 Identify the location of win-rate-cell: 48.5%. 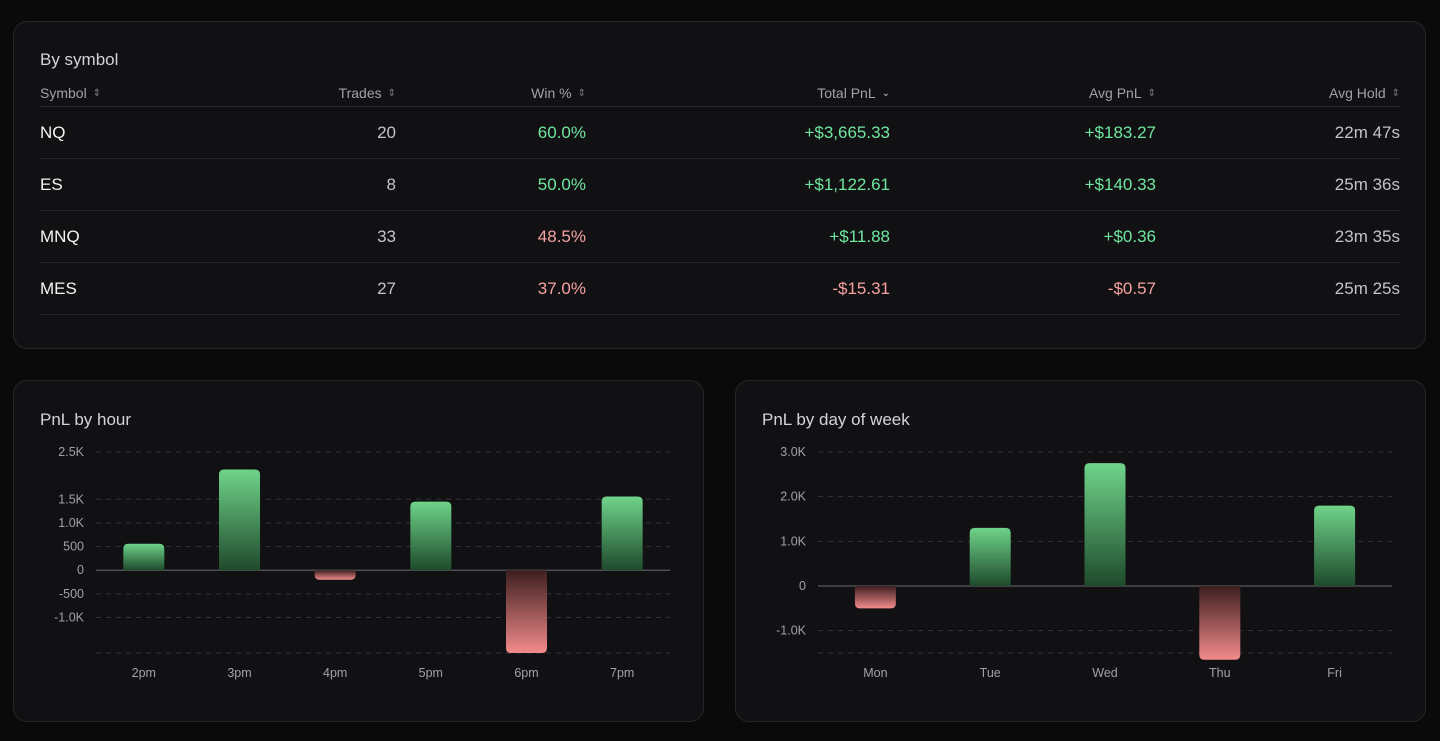
(491, 236).